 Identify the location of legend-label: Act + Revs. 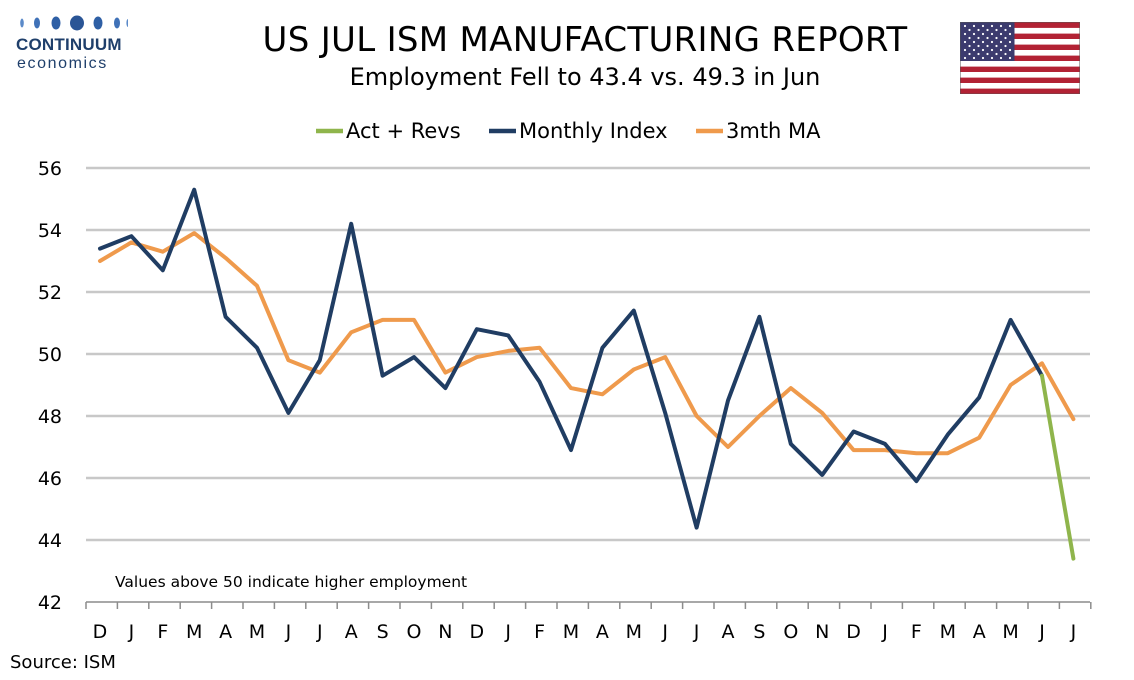
(403, 131).